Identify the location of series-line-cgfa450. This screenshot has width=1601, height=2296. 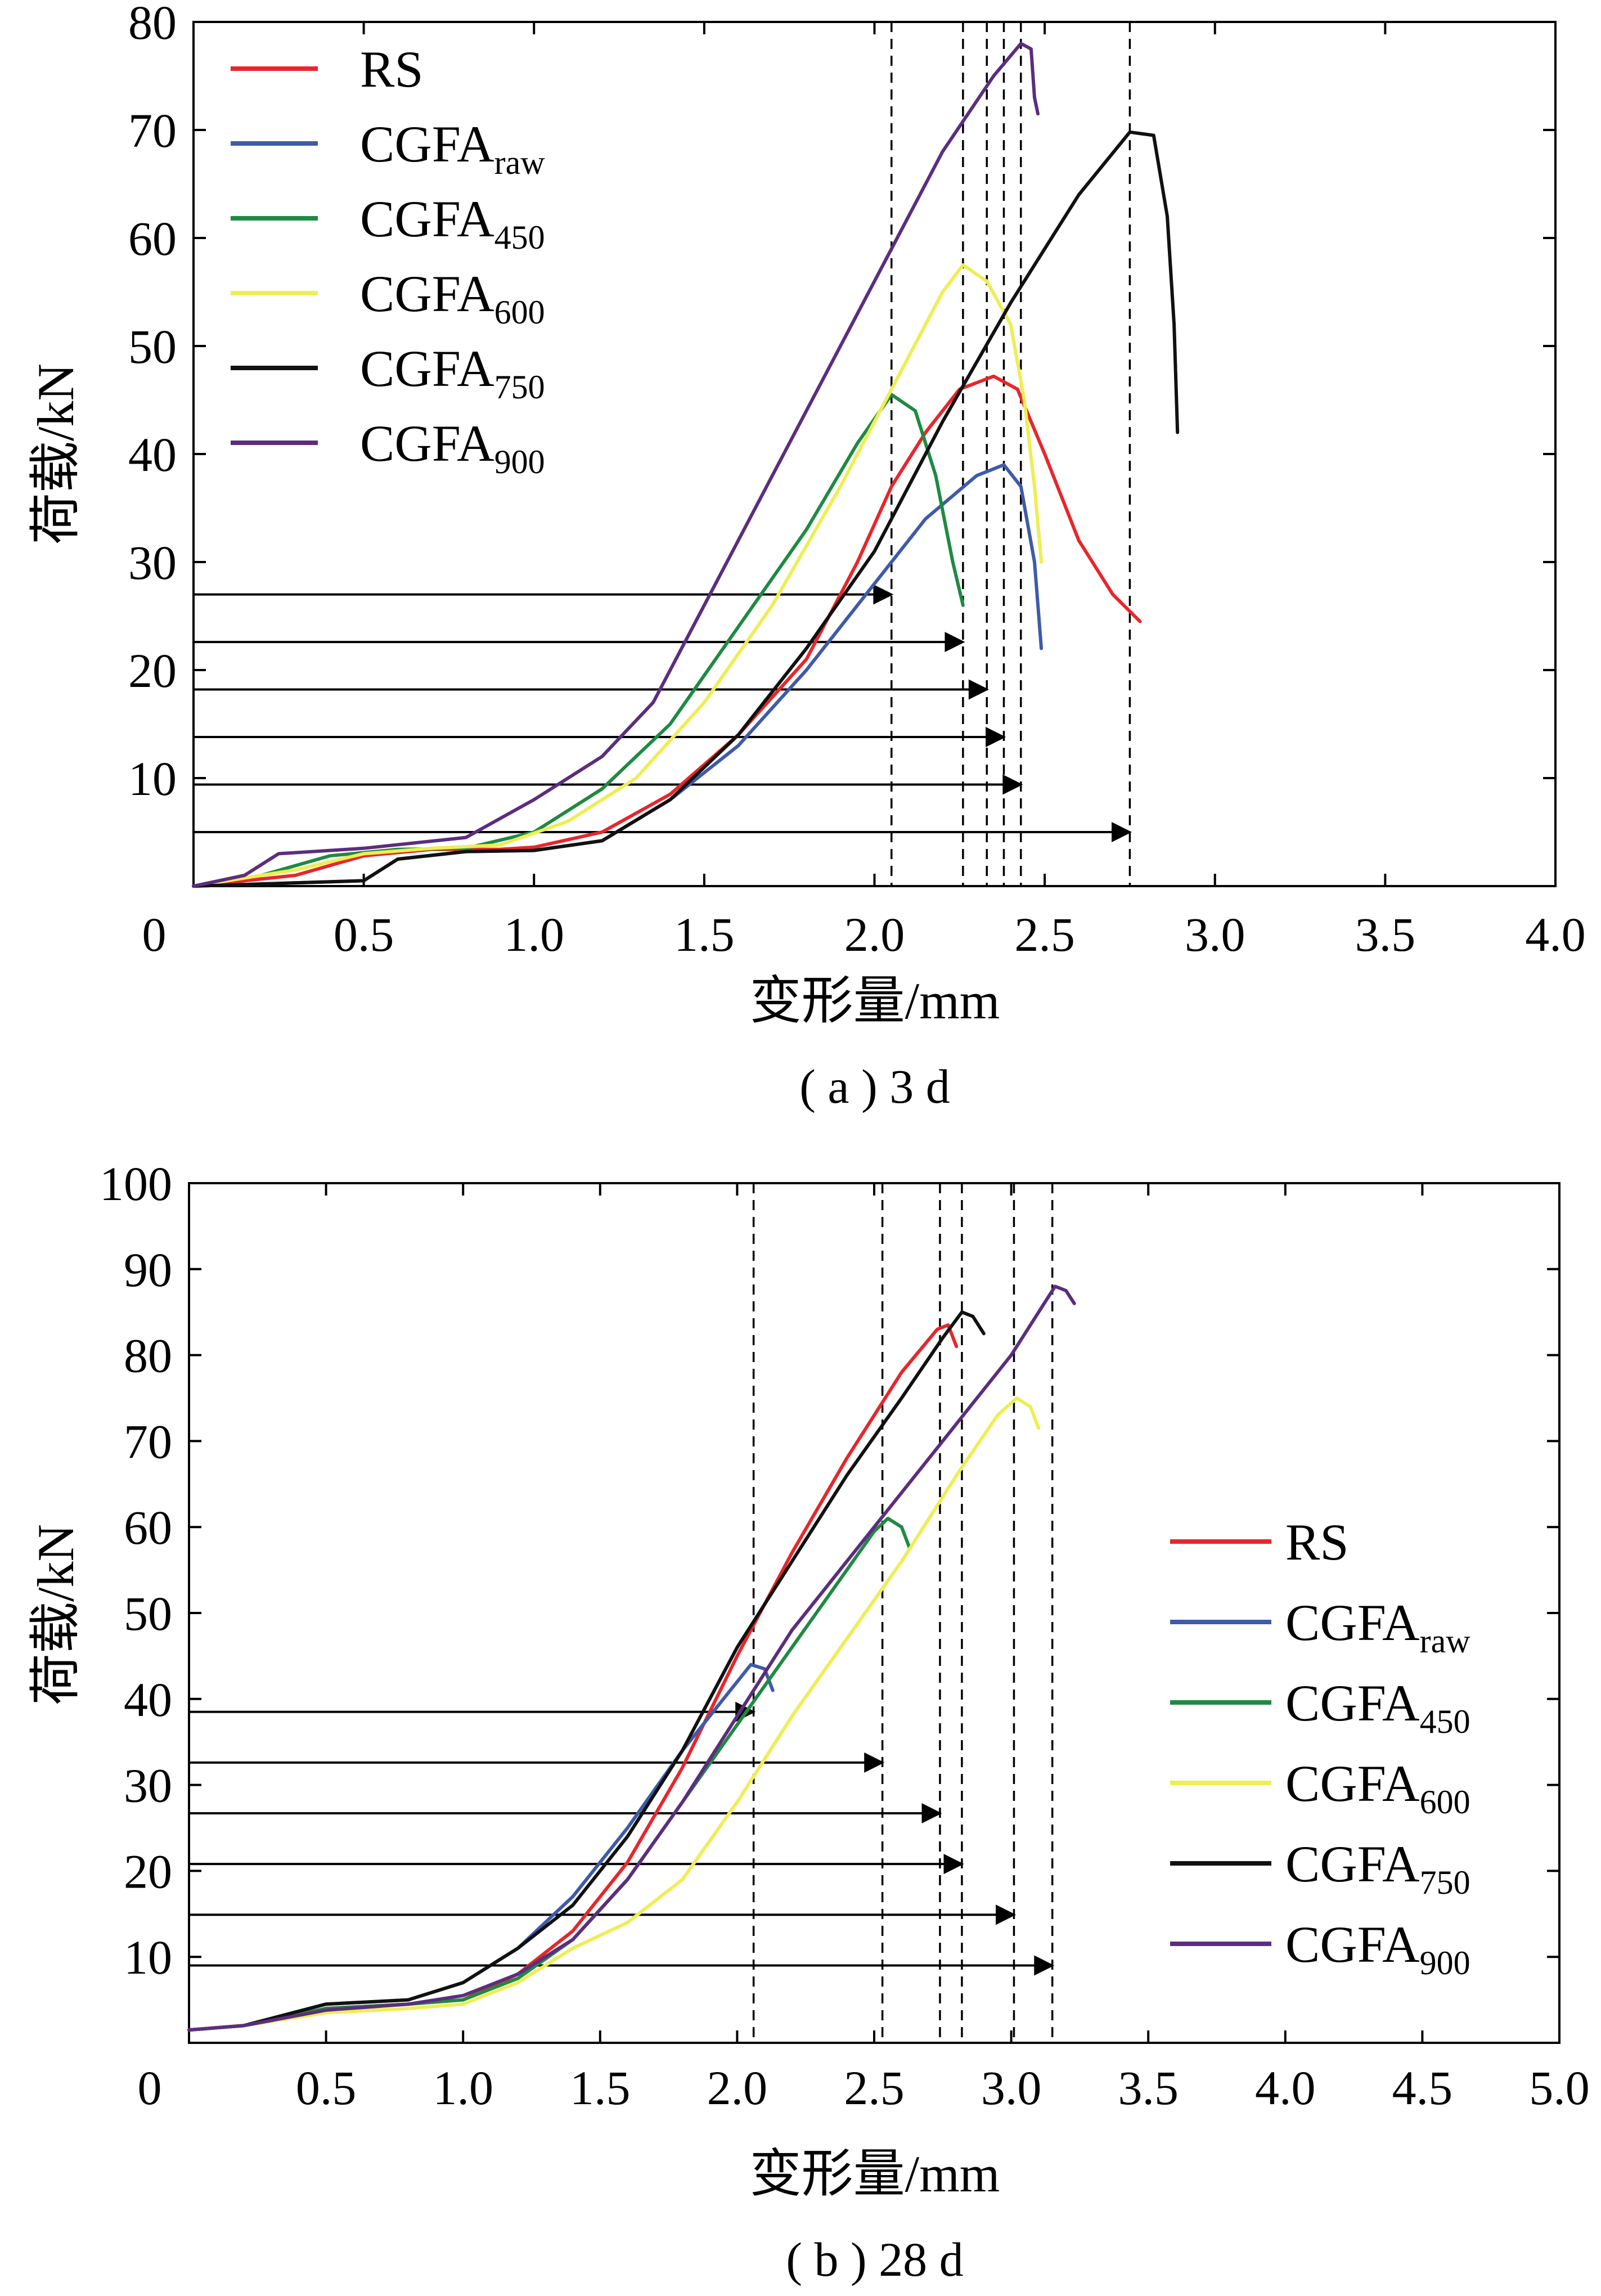
(579, 640).